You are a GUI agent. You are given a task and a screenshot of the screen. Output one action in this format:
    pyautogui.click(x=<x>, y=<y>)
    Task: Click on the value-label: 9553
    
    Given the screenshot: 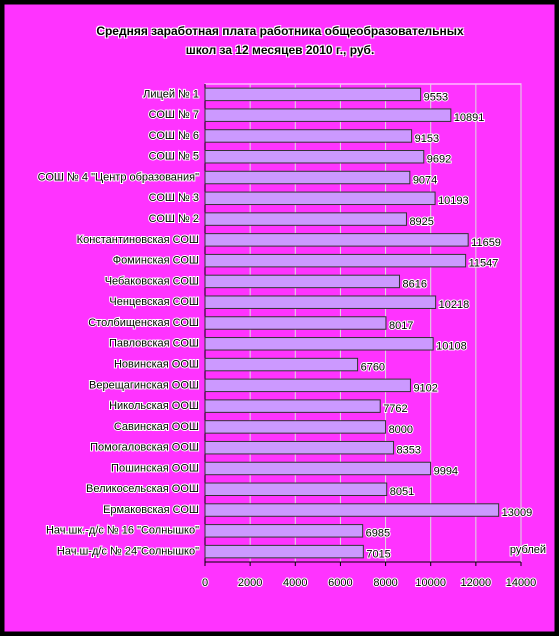 What is the action you would take?
    pyautogui.click(x=436, y=97)
    